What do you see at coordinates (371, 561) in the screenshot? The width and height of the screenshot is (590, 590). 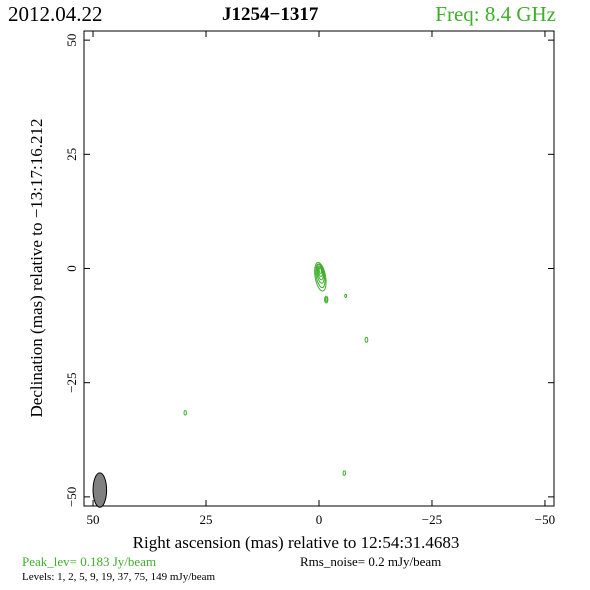 I see `rms-noise: Rms_noise= 0.2 mJy/beam` at bounding box center [371, 561].